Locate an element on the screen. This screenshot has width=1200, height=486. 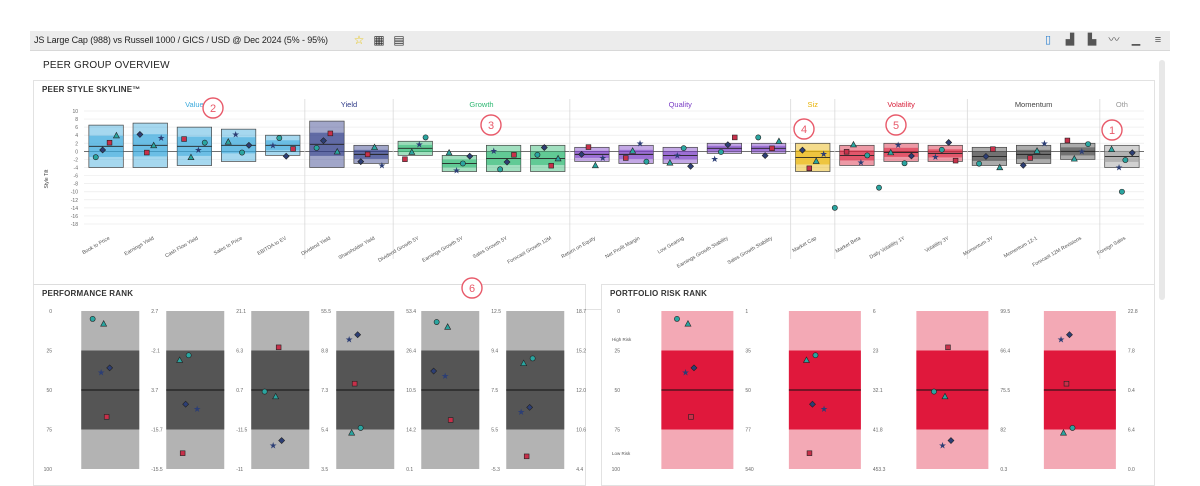
rank-value-label: 53.4 is located at coordinates (411, 312).